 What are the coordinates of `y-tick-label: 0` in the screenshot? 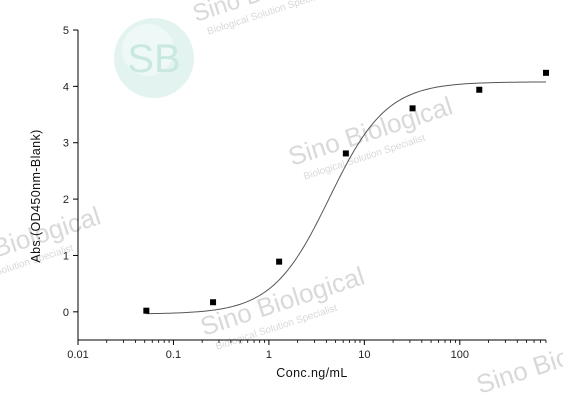 It's located at (66, 313).